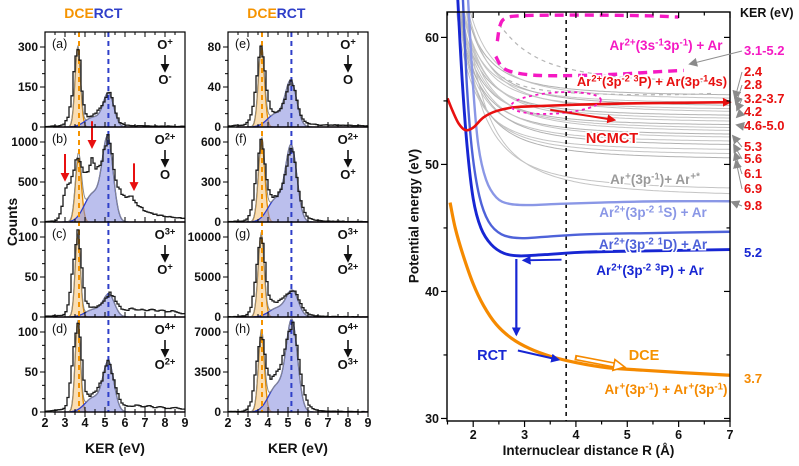 This screenshot has height=466, width=799. Describe the element at coordinates (59, 44) in the screenshot. I see `panel-tag: (a)` at that location.